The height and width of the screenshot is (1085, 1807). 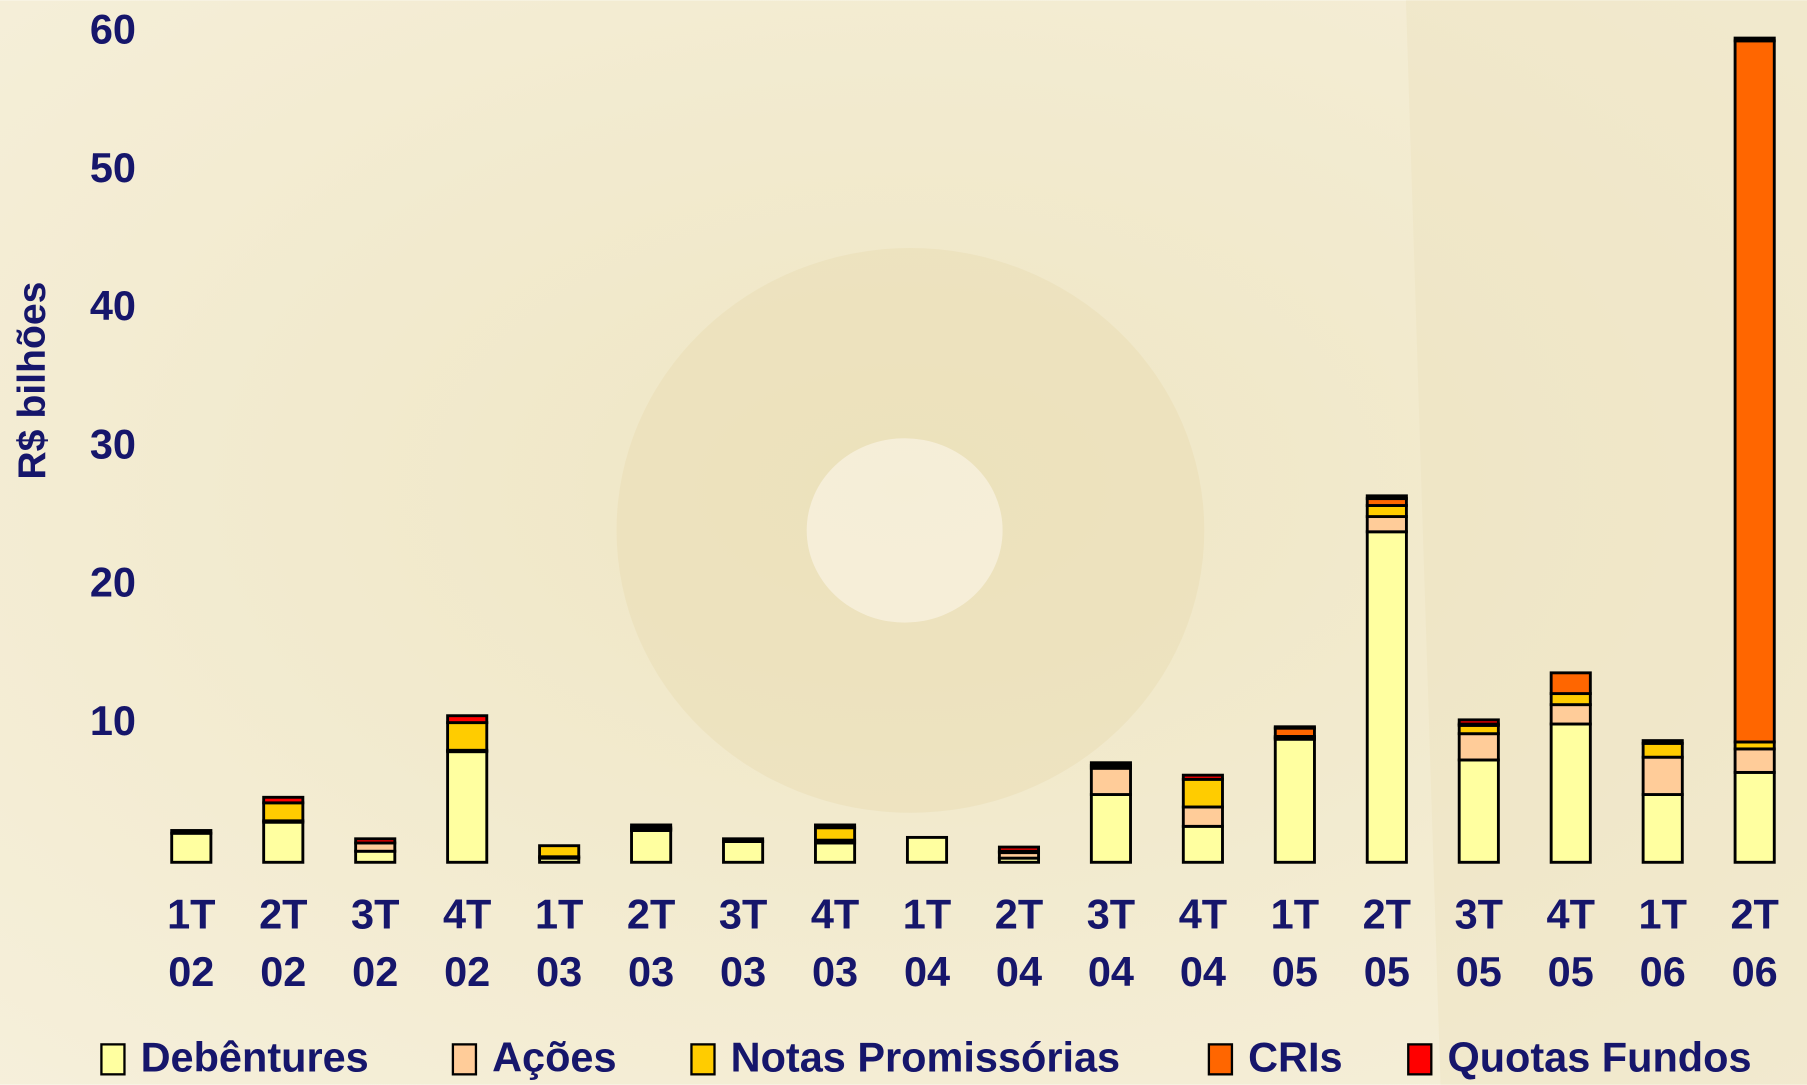 What do you see at coordinates (1599, 1056) in the screenshot?
I see `legend-label: Quotas Fundos` at bounding box center [1599, 1056].